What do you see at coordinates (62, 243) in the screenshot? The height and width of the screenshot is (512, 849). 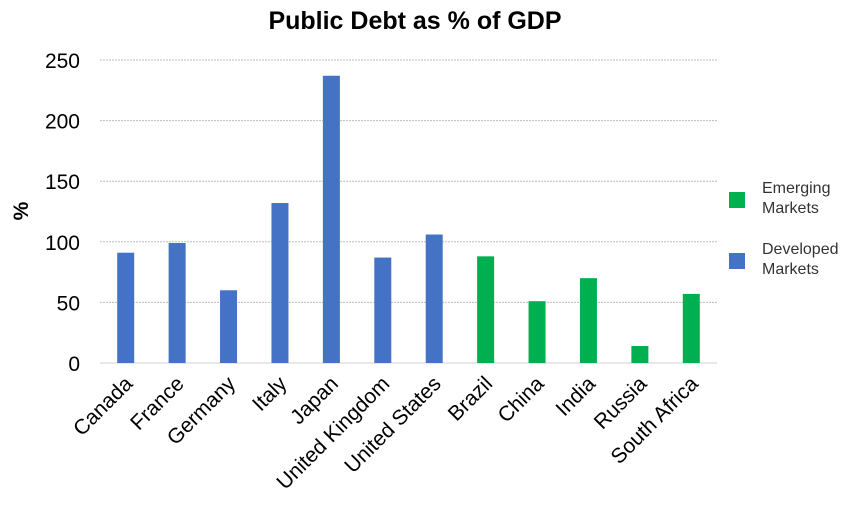 I see `y-tick-label: 100` at bounding box center [62, 243].